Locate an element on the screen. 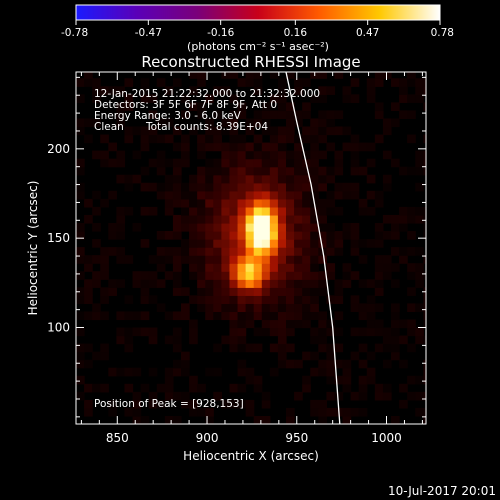 Image resolution: width=500 pixels, height=500 pixels. annotation-algorithm: Clean is located at coordinates (109, 127).